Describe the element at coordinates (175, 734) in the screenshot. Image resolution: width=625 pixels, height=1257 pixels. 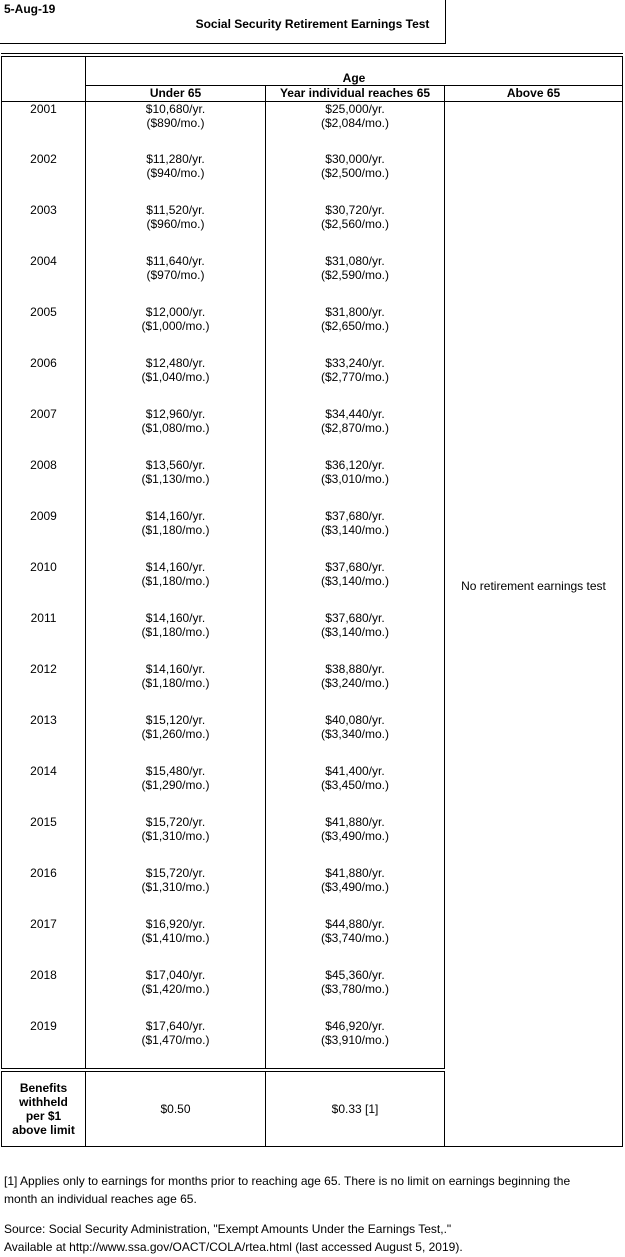
I see `monthly-amount: ($1,260/mo.)` at that location.